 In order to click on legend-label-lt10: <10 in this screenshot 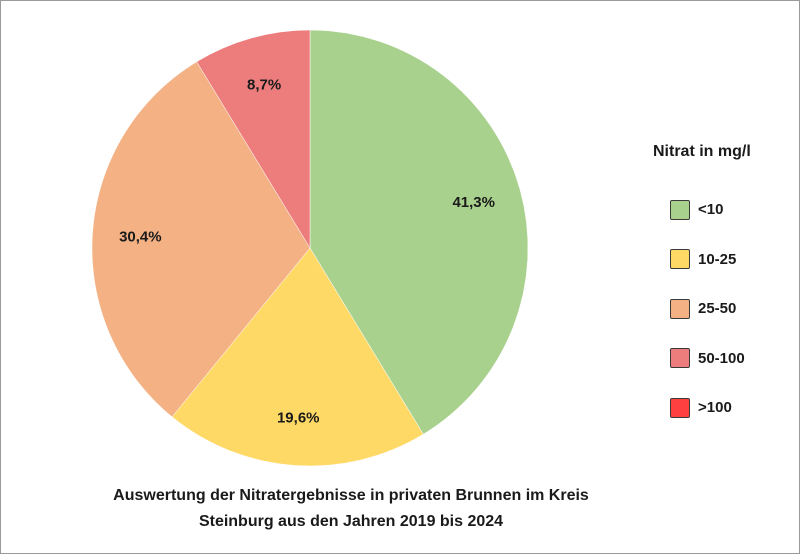, I will do `click(711, 210)`.